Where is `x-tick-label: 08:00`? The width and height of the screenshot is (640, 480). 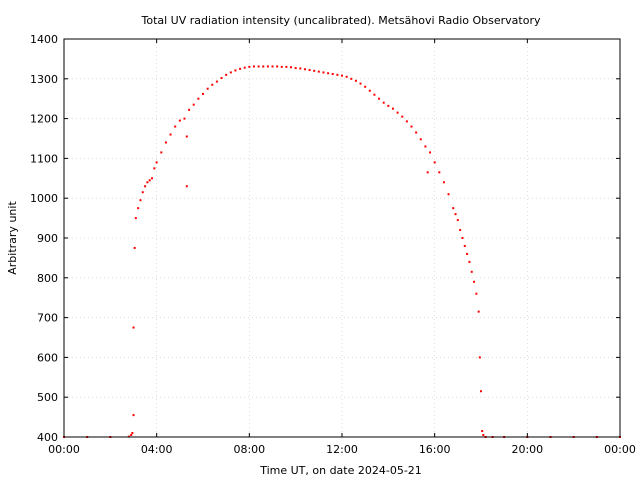
x-tick-label: 08:00 is located at coordinates (249, 449).